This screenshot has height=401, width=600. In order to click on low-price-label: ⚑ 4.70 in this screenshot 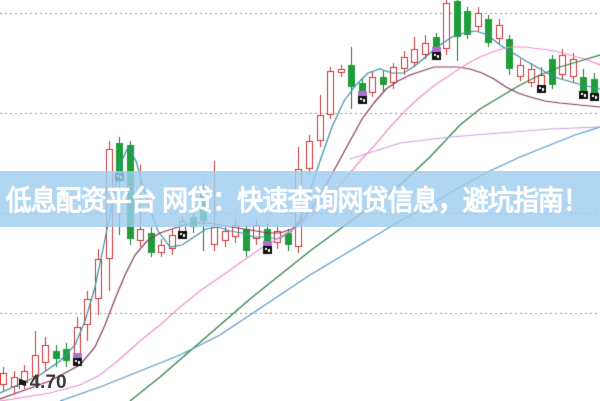, I will do `click(41, 383)`.